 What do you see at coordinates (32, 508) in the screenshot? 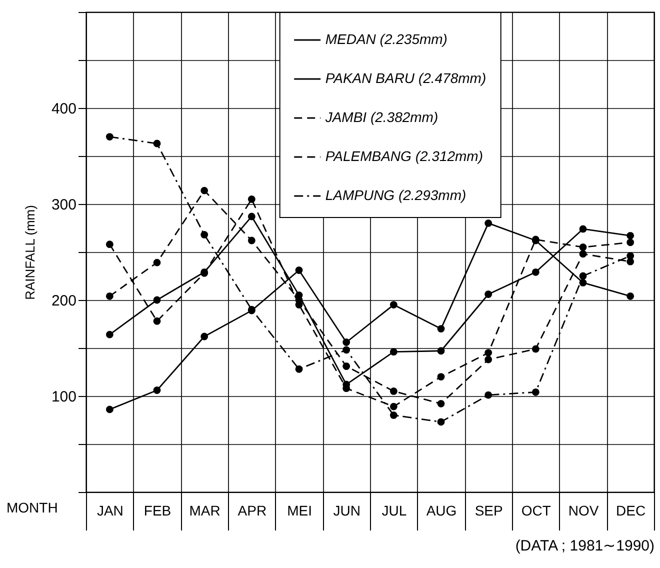
I see `x-axis-title: MONTH` at bounding box center [32, 508].